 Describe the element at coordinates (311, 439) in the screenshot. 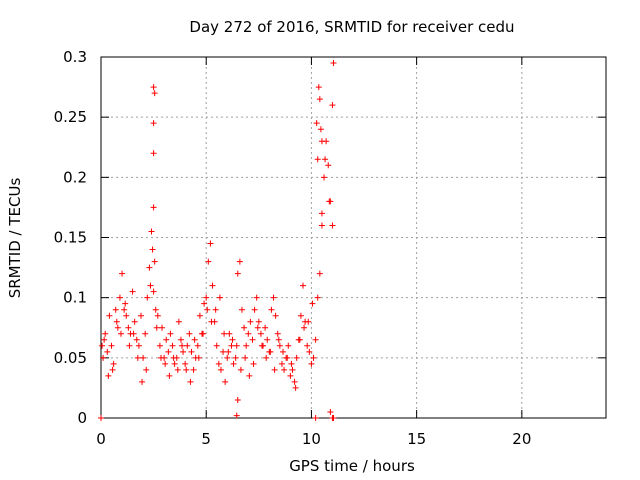

I see `x-tick-label: 10` at that location.